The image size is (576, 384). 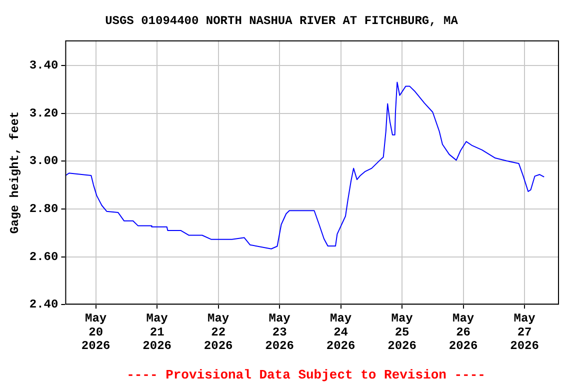 What do you see at coordinates (15, 172) in the screenshot?
I see `y-axis-title: Gage height, feet` at bounding box center [15, 172].